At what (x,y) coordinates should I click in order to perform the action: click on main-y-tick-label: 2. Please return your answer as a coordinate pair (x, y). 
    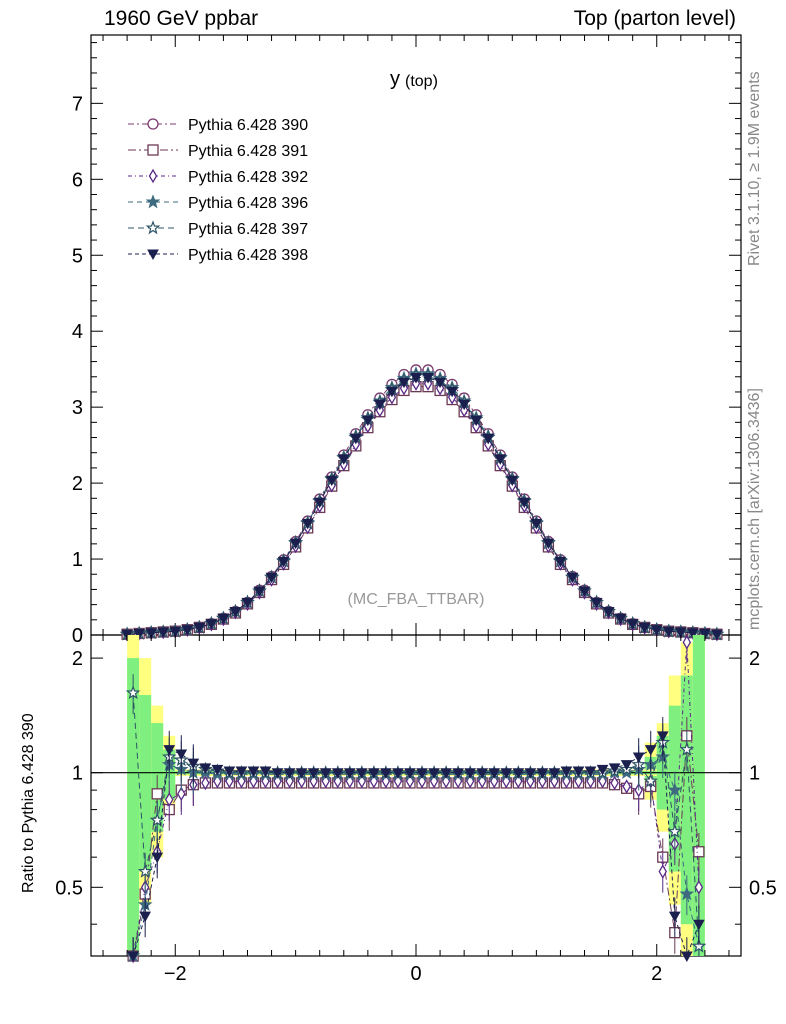
    Looking at the image, I should click on (77, 484).